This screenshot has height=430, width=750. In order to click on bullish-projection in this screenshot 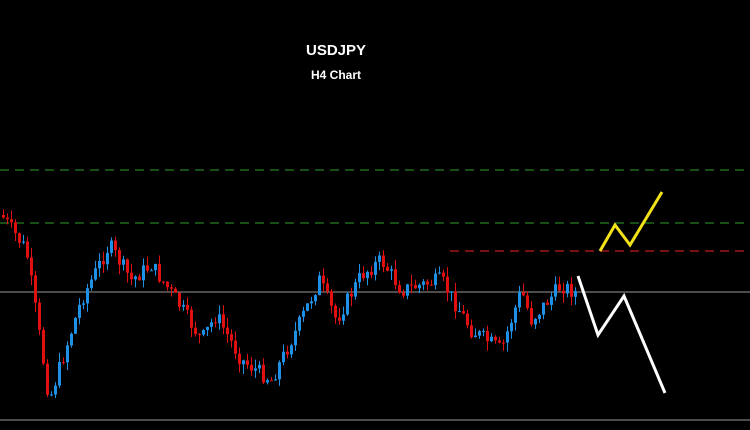, I will do `click(631, 221)`.